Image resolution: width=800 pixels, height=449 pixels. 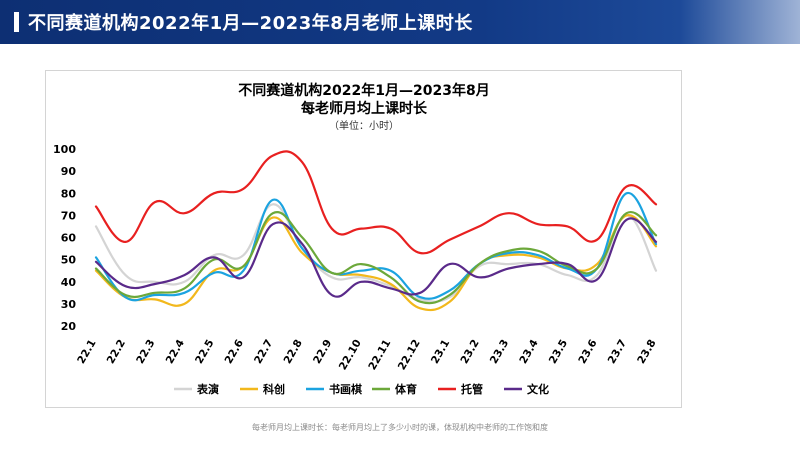 What do you see at coordinates (528, 351) in the screenshot?
I see `x-tick-label: 23.4` at bounding box center [528, 351].